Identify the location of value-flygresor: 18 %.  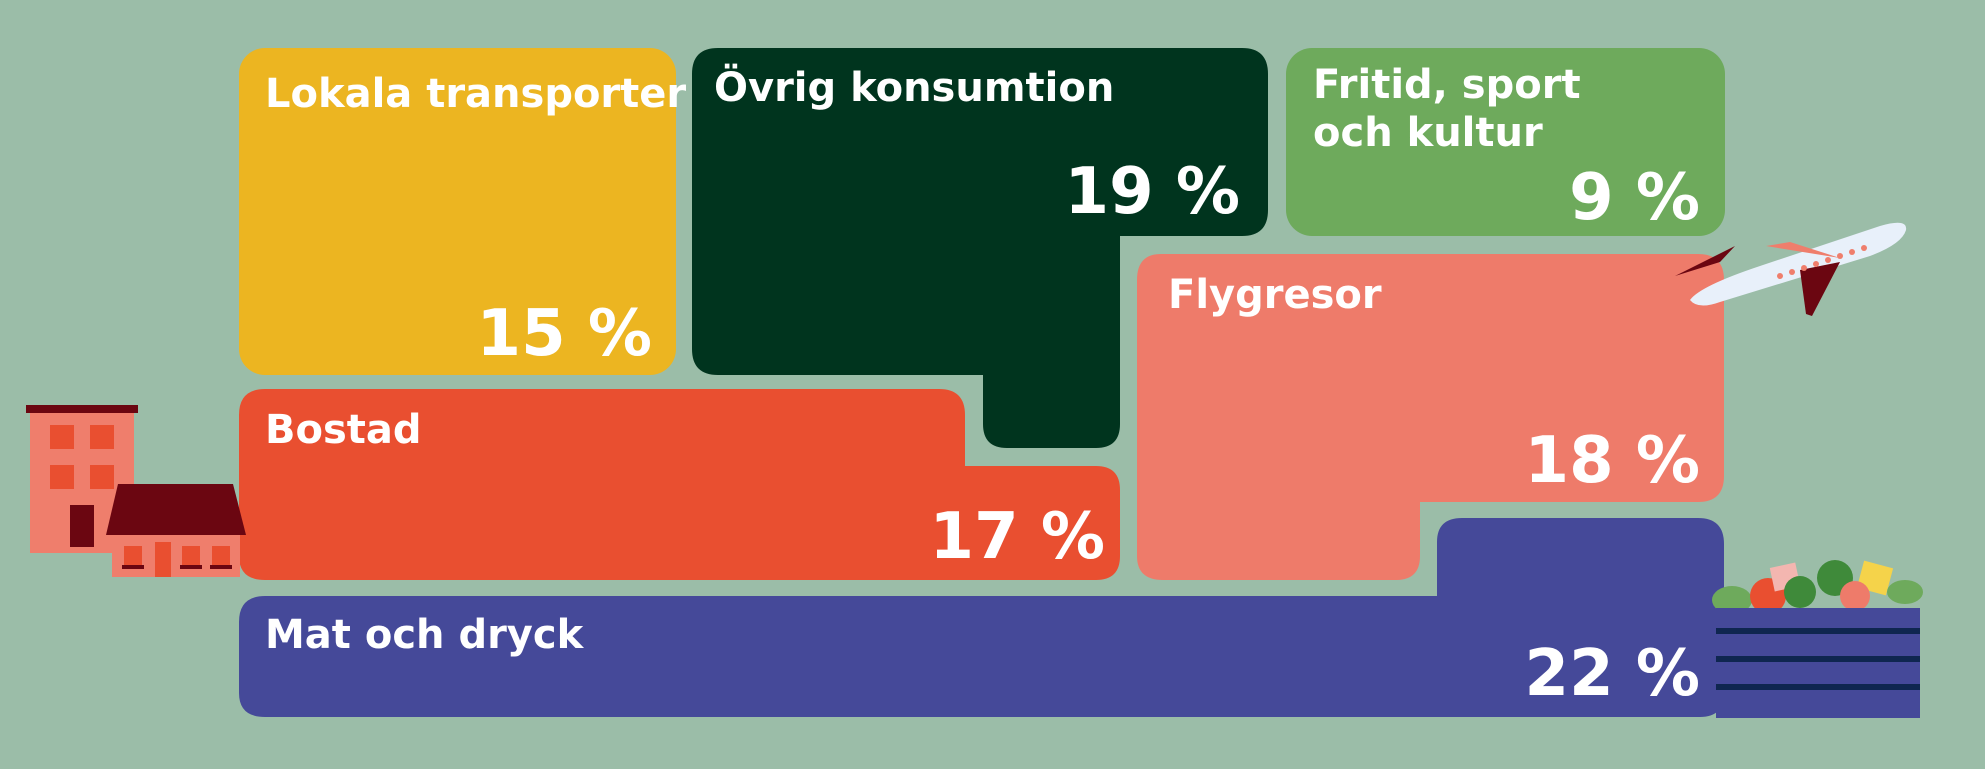
(1612, 461).